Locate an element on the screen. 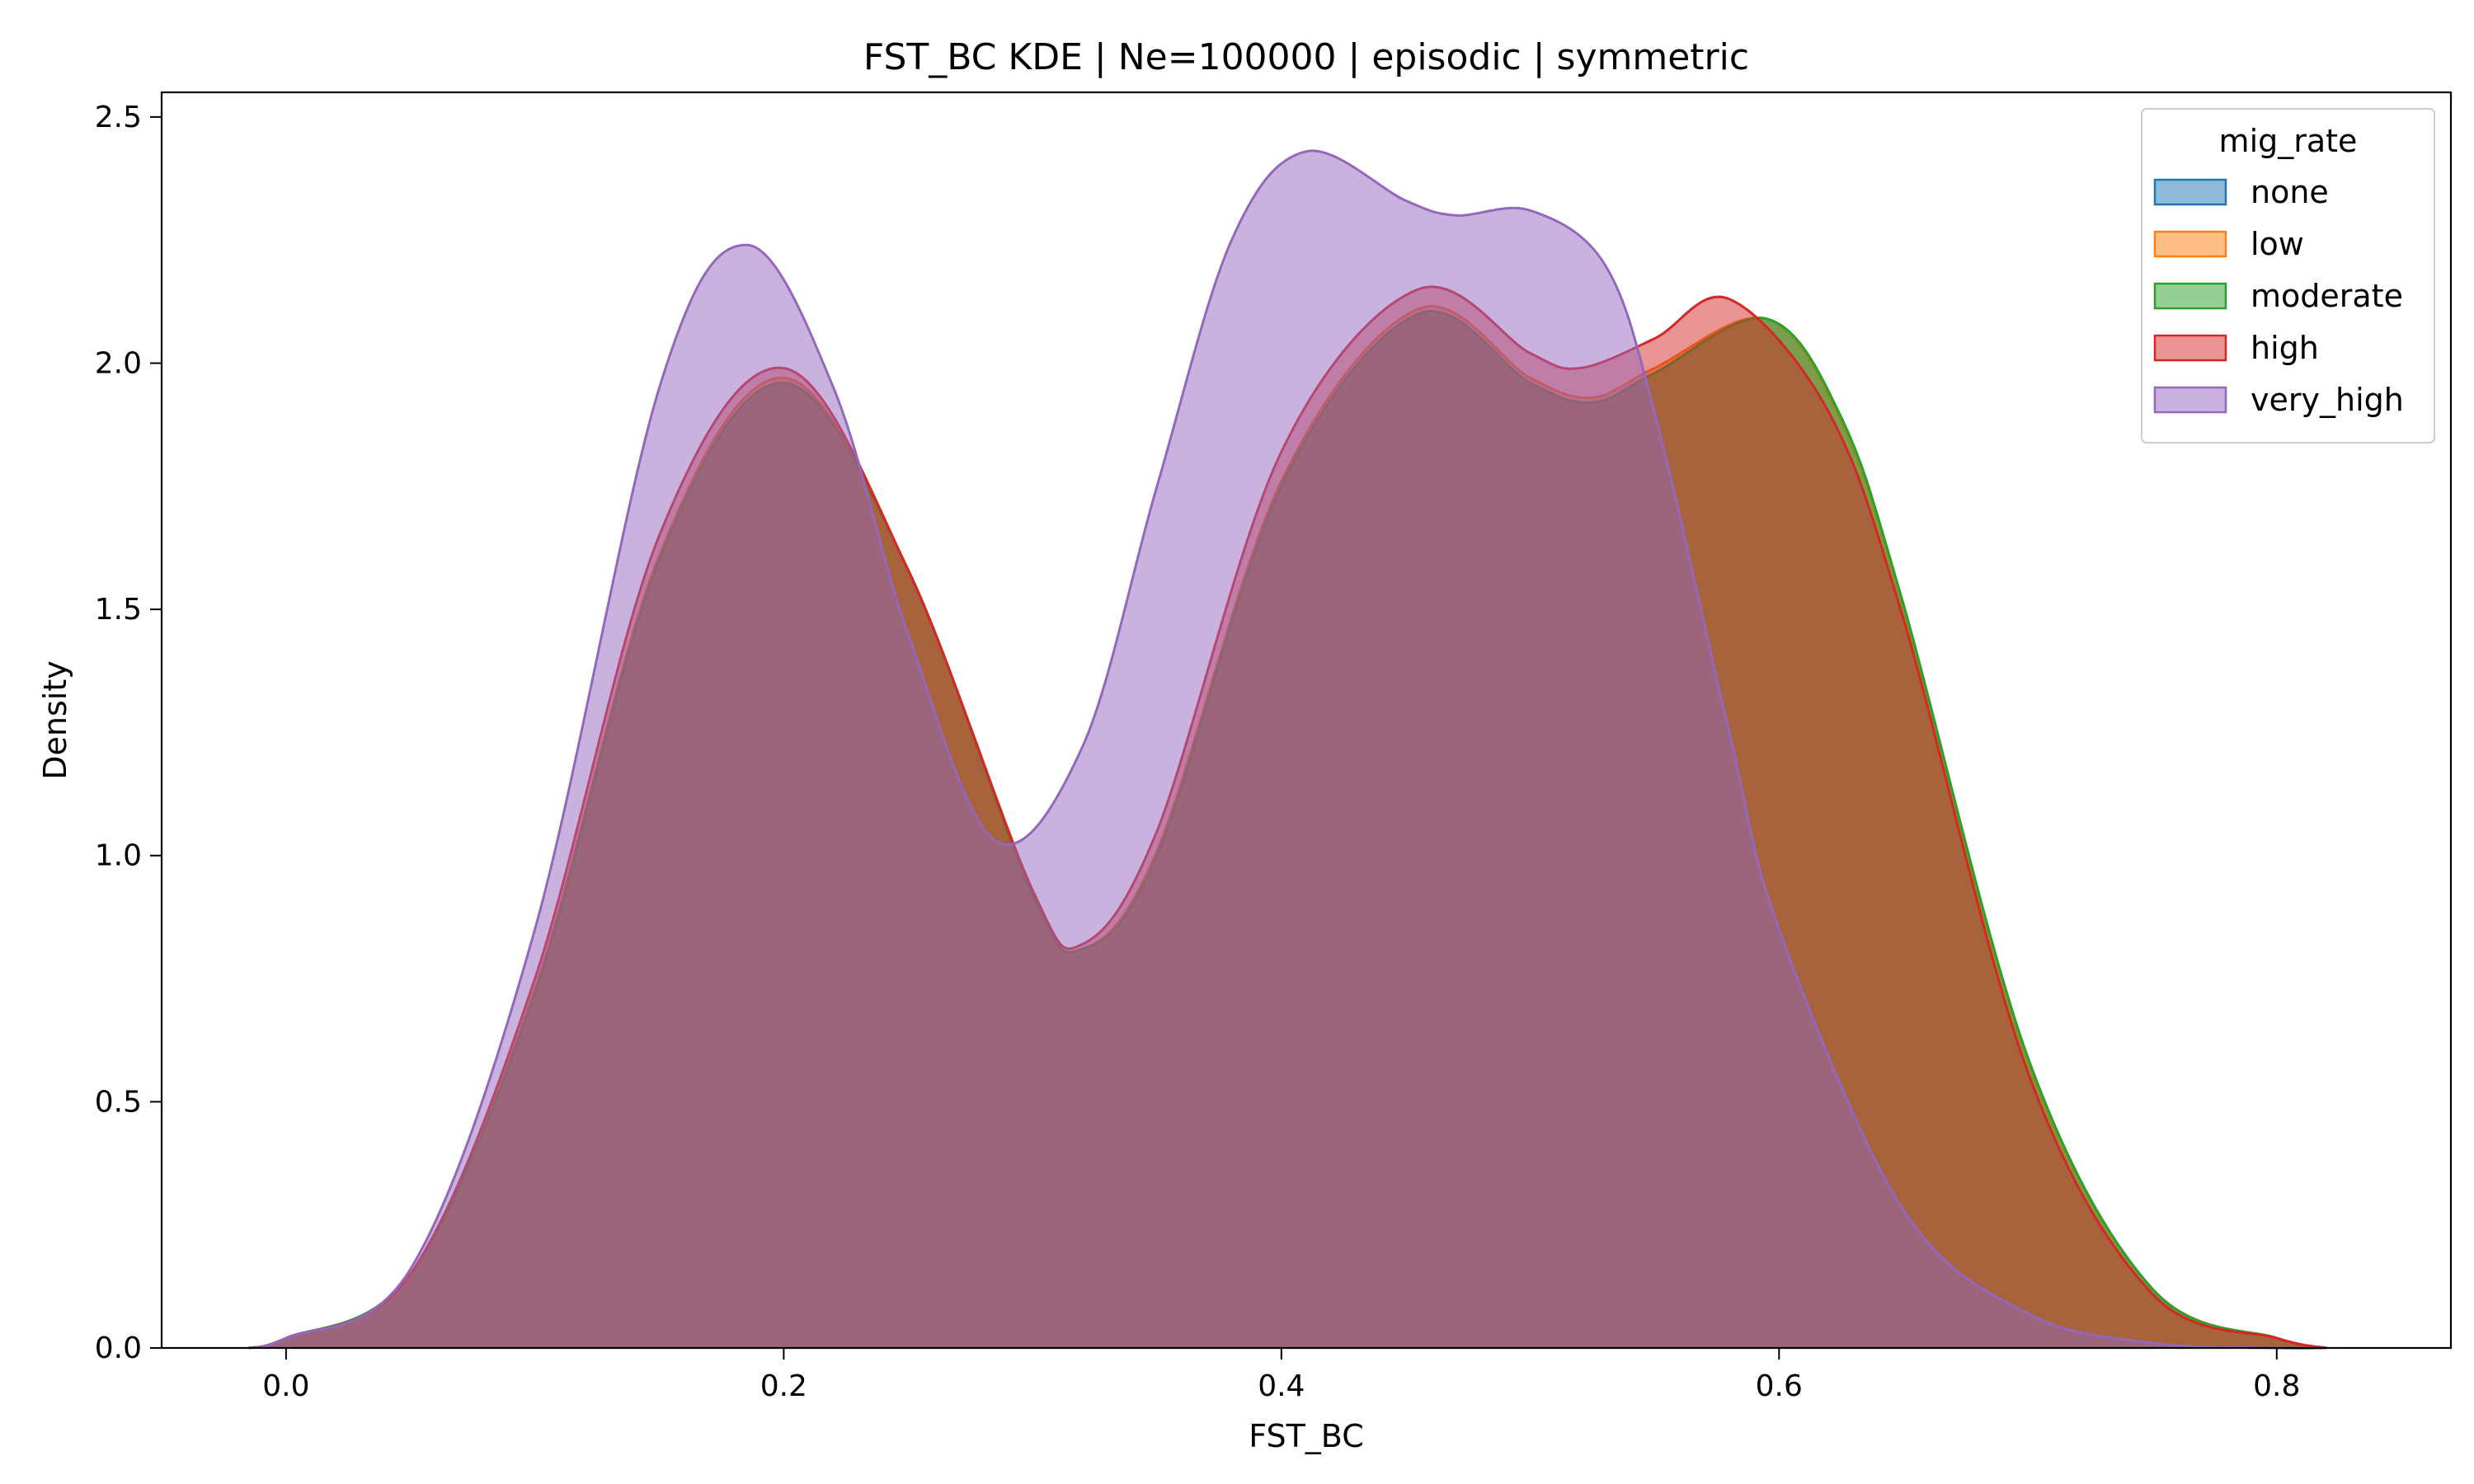 The image size is (2474, 1484). y-tick-label: 2.5 is located at coordinates (118, 117).